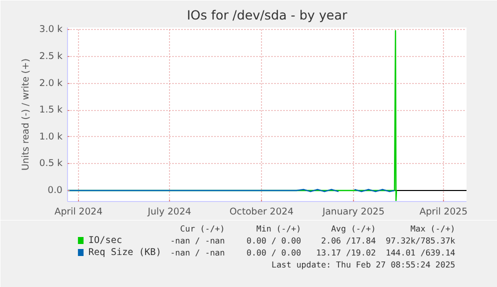 Image resolution: width=497 pixels, height=287 pixels. I want to click on x-tick-label: January 2025, so click(353, 212).